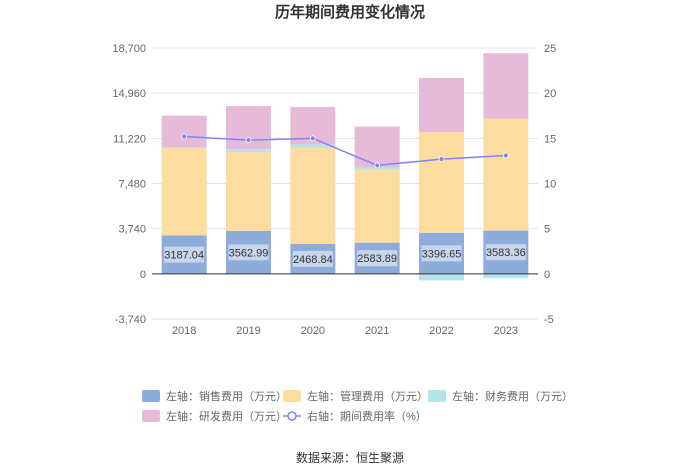 This screenshot has height=473, width=700. Describe the element at coordinates (547, 230) in the screenshot. I see `right-tick-label: 5` at that location.